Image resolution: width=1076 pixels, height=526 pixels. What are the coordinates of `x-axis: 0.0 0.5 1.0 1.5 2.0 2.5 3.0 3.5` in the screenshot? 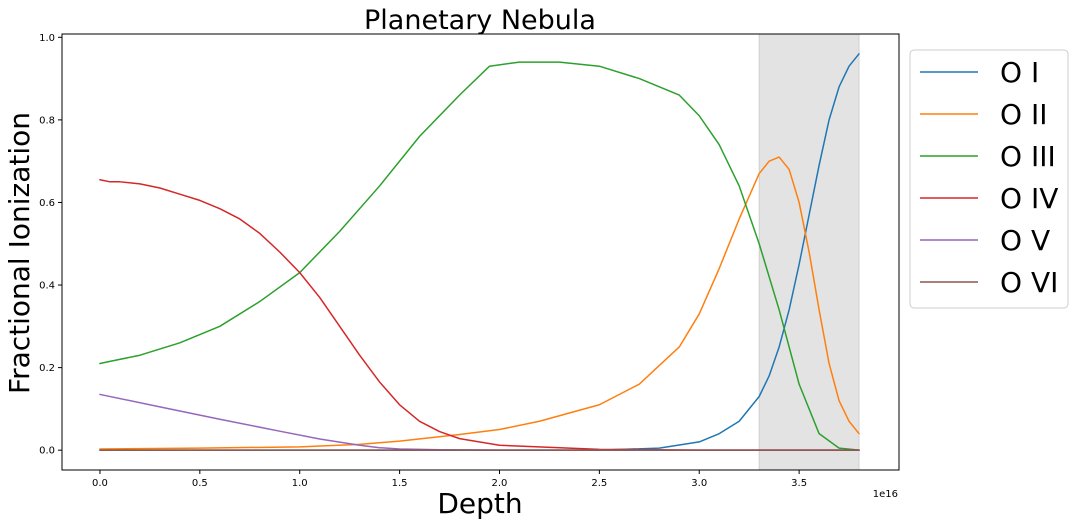 It's located at (449, 479).